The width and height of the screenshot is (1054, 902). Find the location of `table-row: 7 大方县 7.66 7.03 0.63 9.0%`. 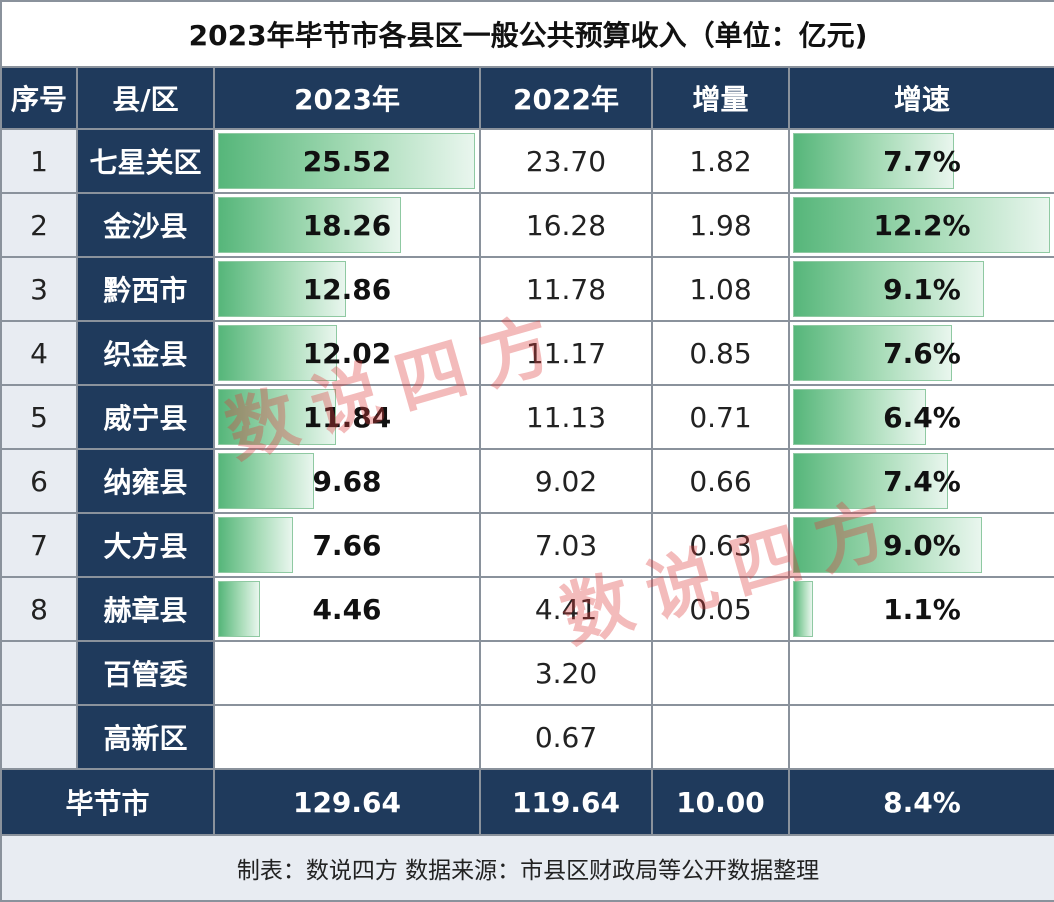

table-row: 7 大方县 7.66 7.03 0.63 9.0% is located at coordinates (527, 545).